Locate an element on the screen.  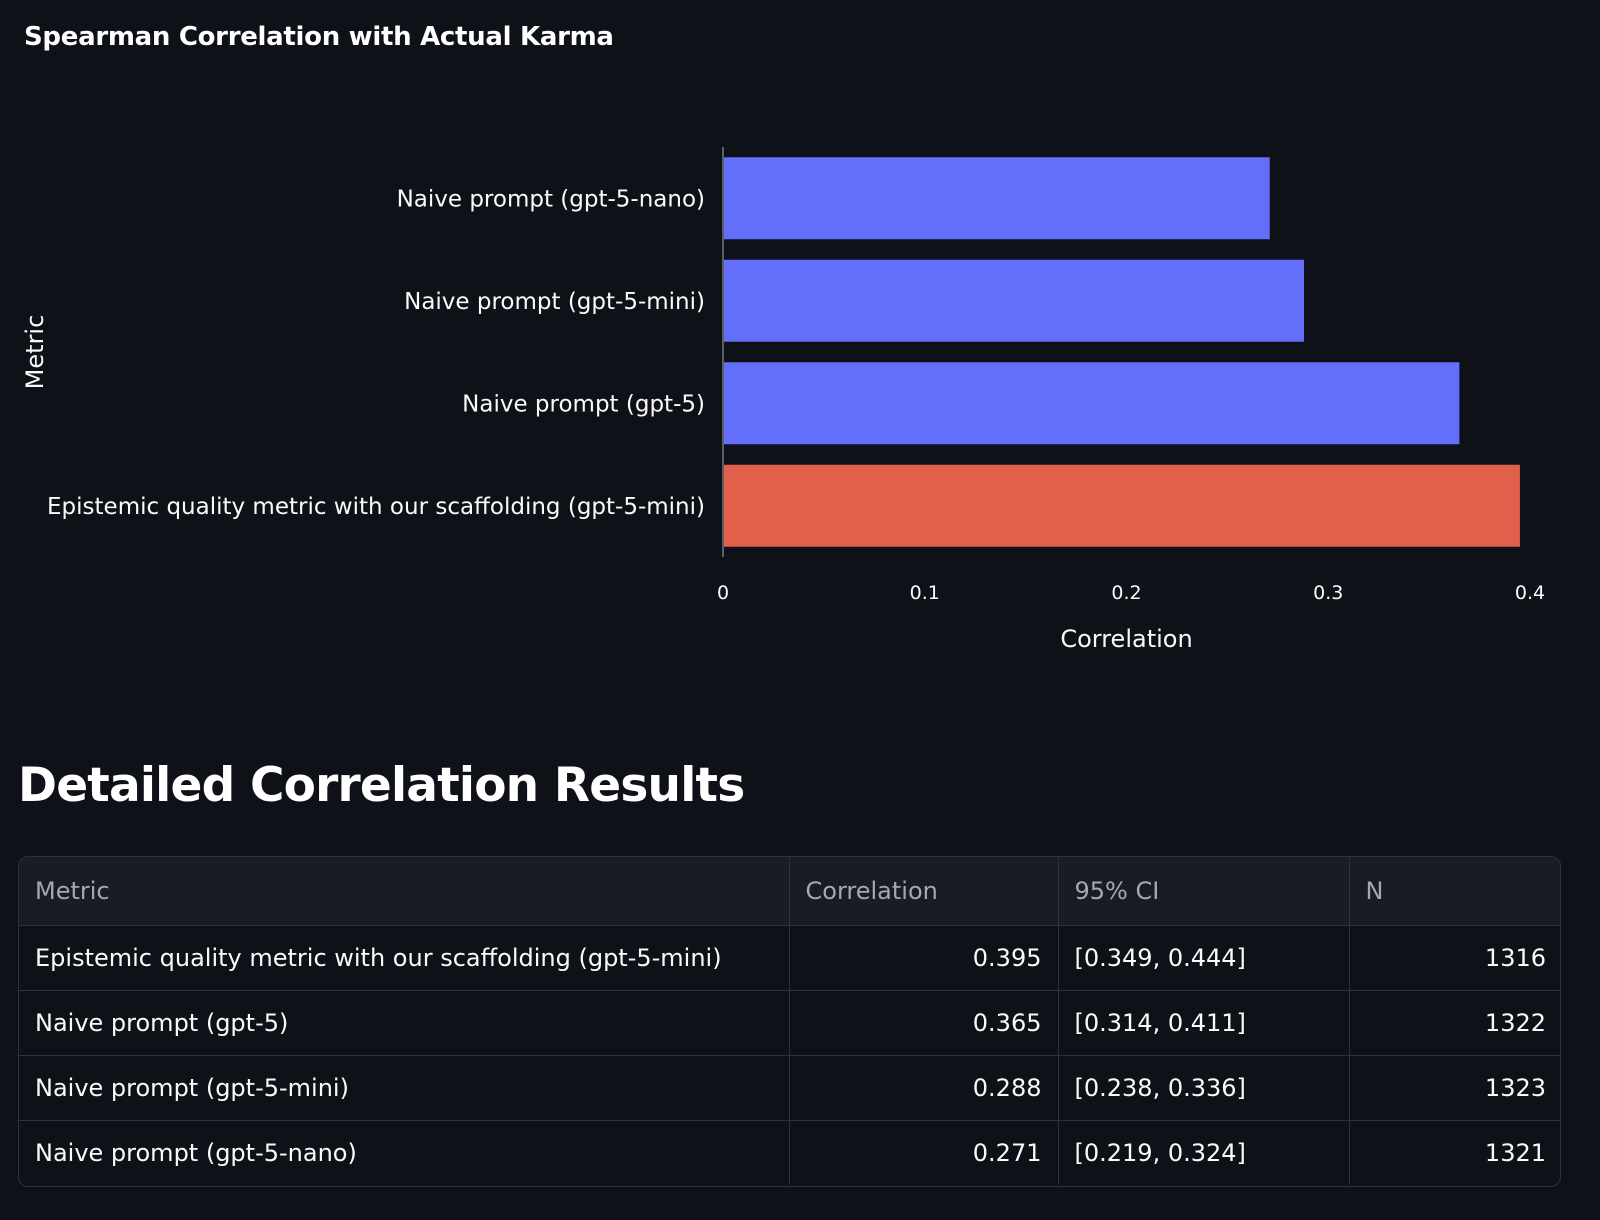
y-tick-label: Naive prompt (gpt-5) is located at coordinates (583, 404).